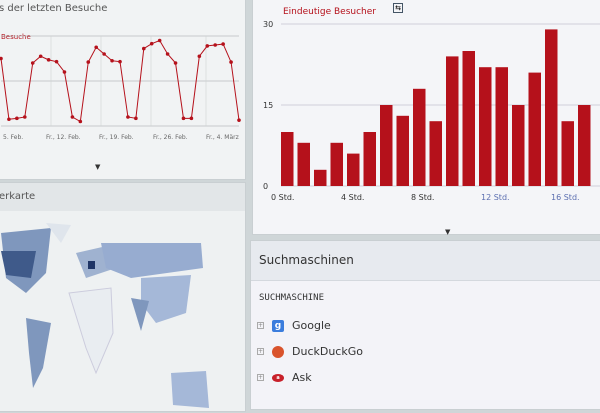 The image size is (600, 413). Describe the element at coordinates (54, 8) in the screenshot. I see `panel-title: s der letzten Besuche` at that location.